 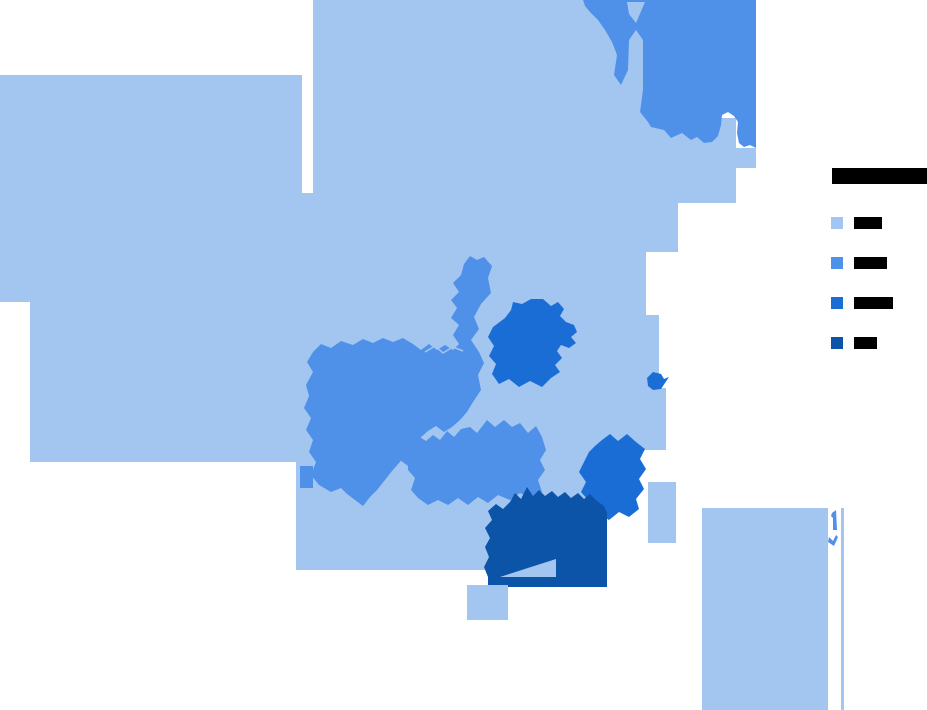 I want to click on region-east-coast-rect, so click(x=662, y=512).